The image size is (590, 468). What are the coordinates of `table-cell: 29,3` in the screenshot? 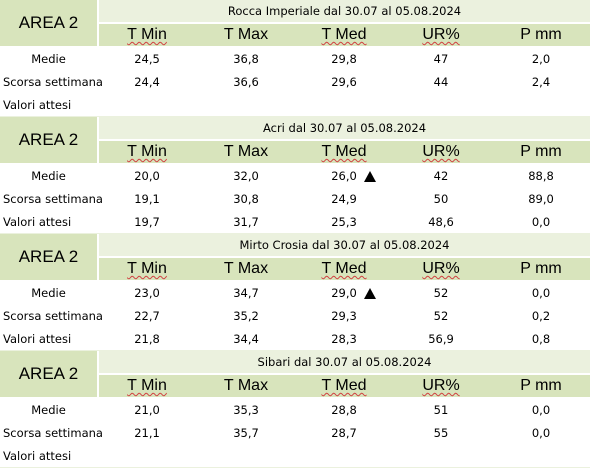 It's located at (344, 315).